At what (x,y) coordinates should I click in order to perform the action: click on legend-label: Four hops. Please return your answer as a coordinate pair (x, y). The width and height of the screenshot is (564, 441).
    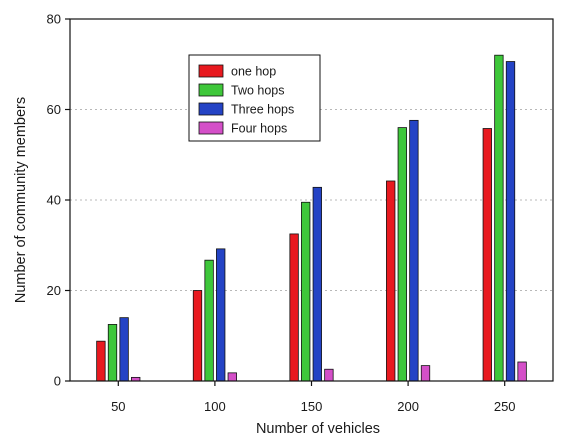
    Looking at the image, I should click on (259, 129).